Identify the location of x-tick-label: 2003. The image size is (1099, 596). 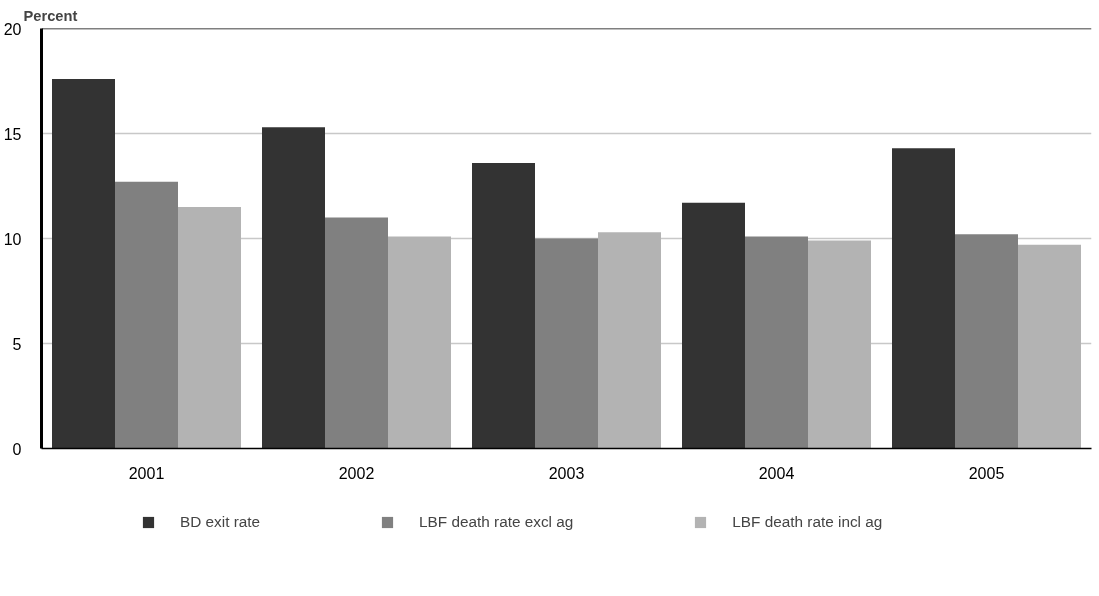
(566, 473).